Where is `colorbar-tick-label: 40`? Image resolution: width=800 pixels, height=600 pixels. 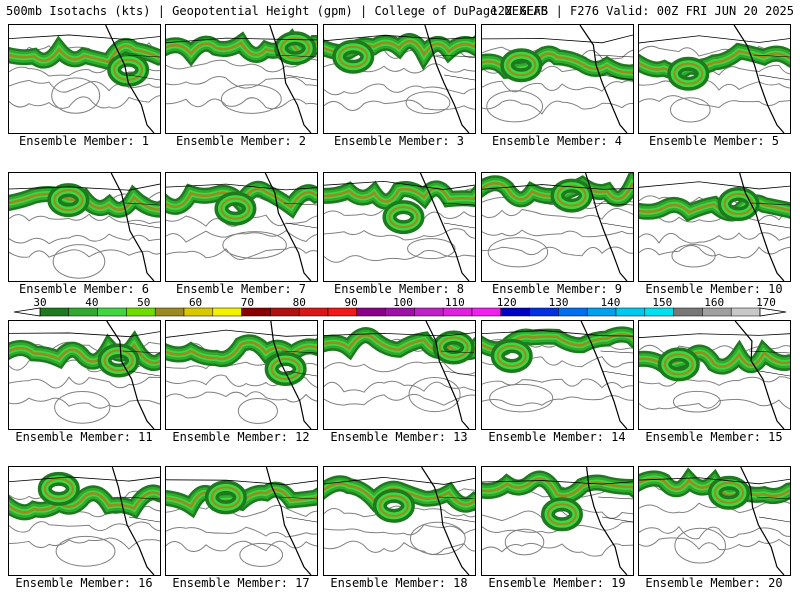 colorbar-tick-label: 40 is located at coordinates (91, 302).